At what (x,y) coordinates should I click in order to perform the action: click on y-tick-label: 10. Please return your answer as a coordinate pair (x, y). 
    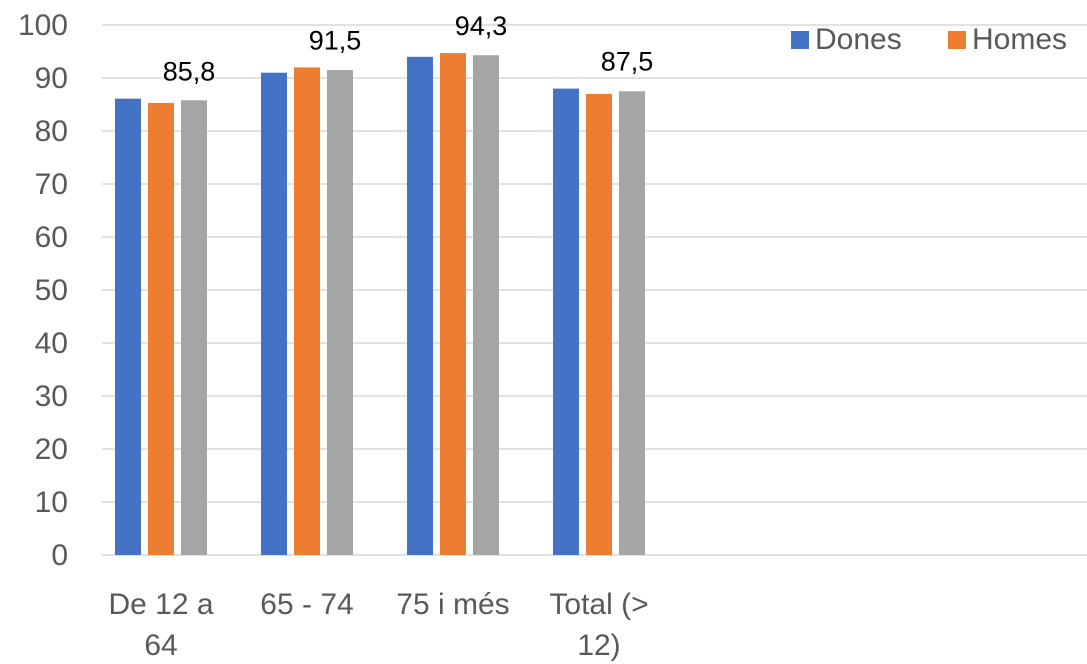
    Looking at the image, I should click on (51, 502).